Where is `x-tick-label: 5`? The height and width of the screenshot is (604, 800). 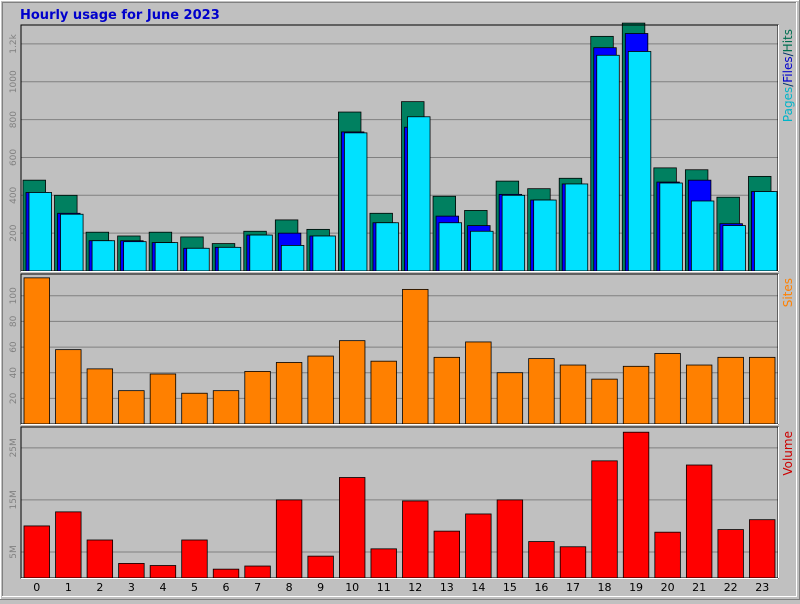 x-tick-label: 5 is located at coordinates (194, 587).